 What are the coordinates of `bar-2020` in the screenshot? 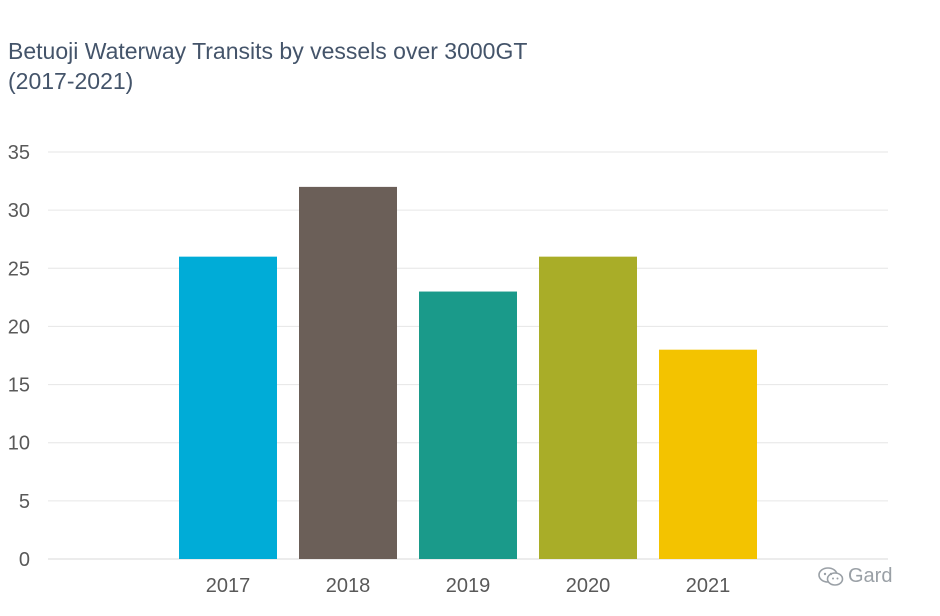 It's located at (588, 407).